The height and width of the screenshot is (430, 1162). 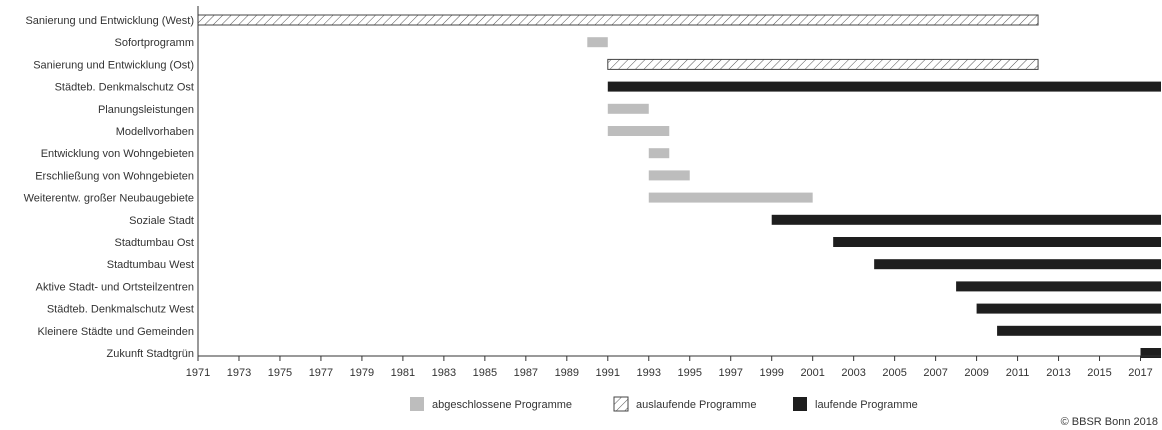 I want to click on legend-label-expiring: auslaufende Programme, so click(x=696, y=405).